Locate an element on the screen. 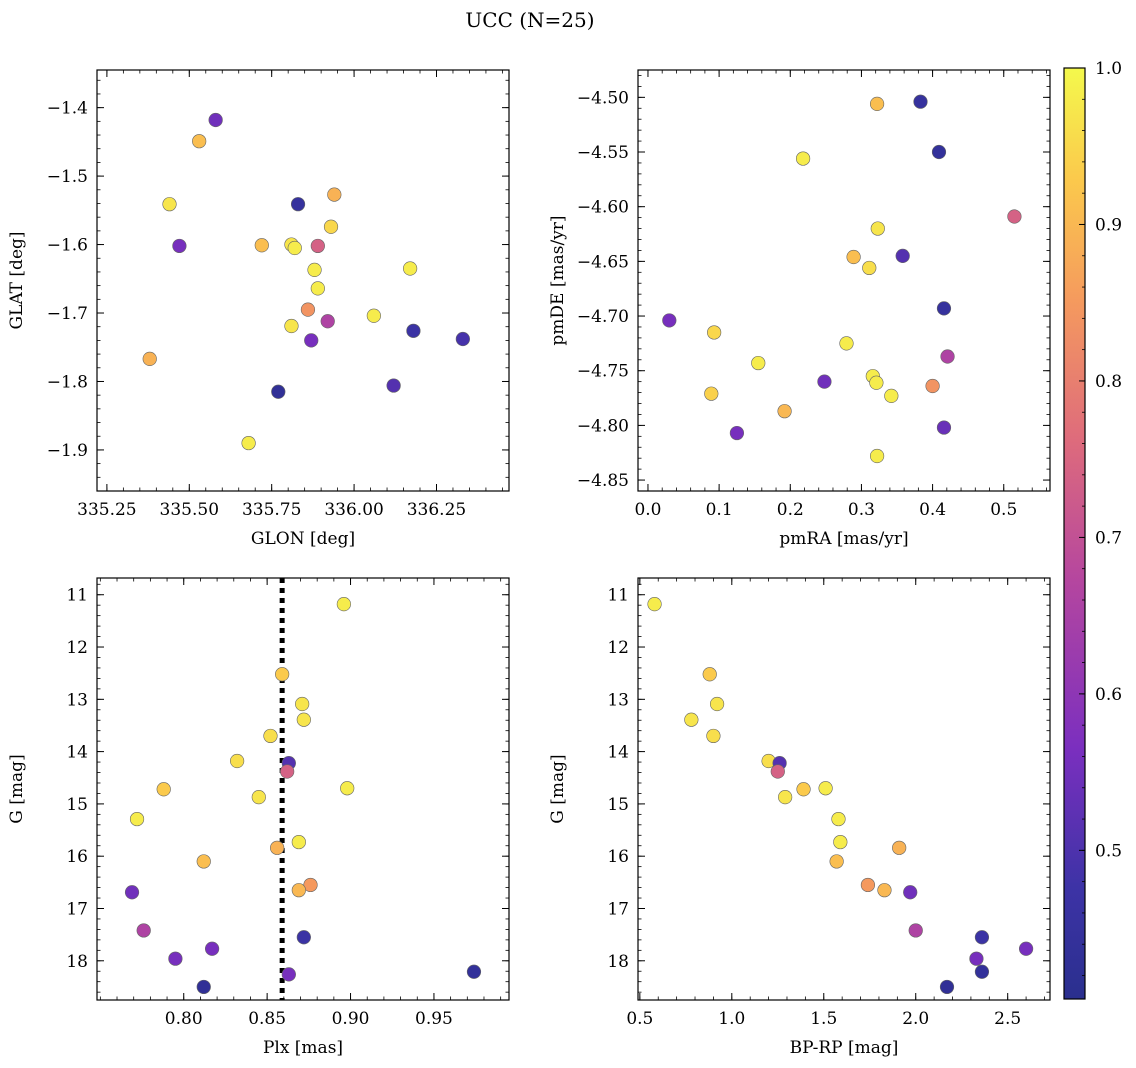  y-tick-label: −1.9 is located at coordinates (67, 451).